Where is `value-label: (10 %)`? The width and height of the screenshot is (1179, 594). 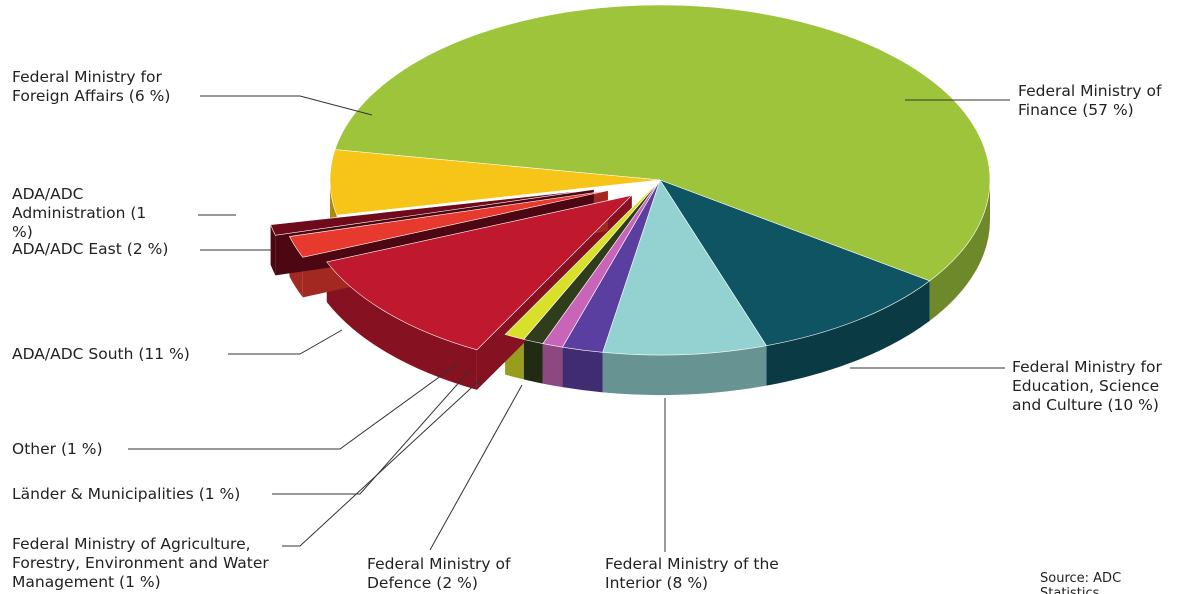
value-label: (10 %) is located at coordinates (1133, 405).